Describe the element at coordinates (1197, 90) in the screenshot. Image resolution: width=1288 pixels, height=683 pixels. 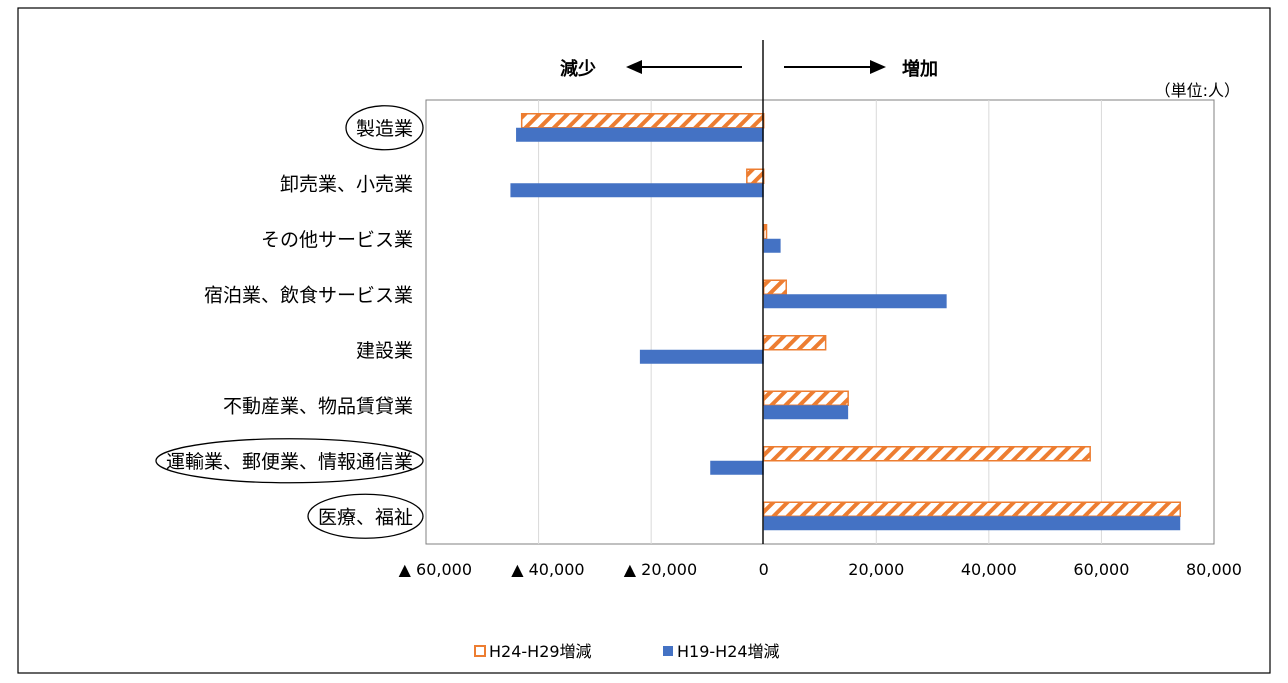
I see `unit-label: （単位:人）` at that location.